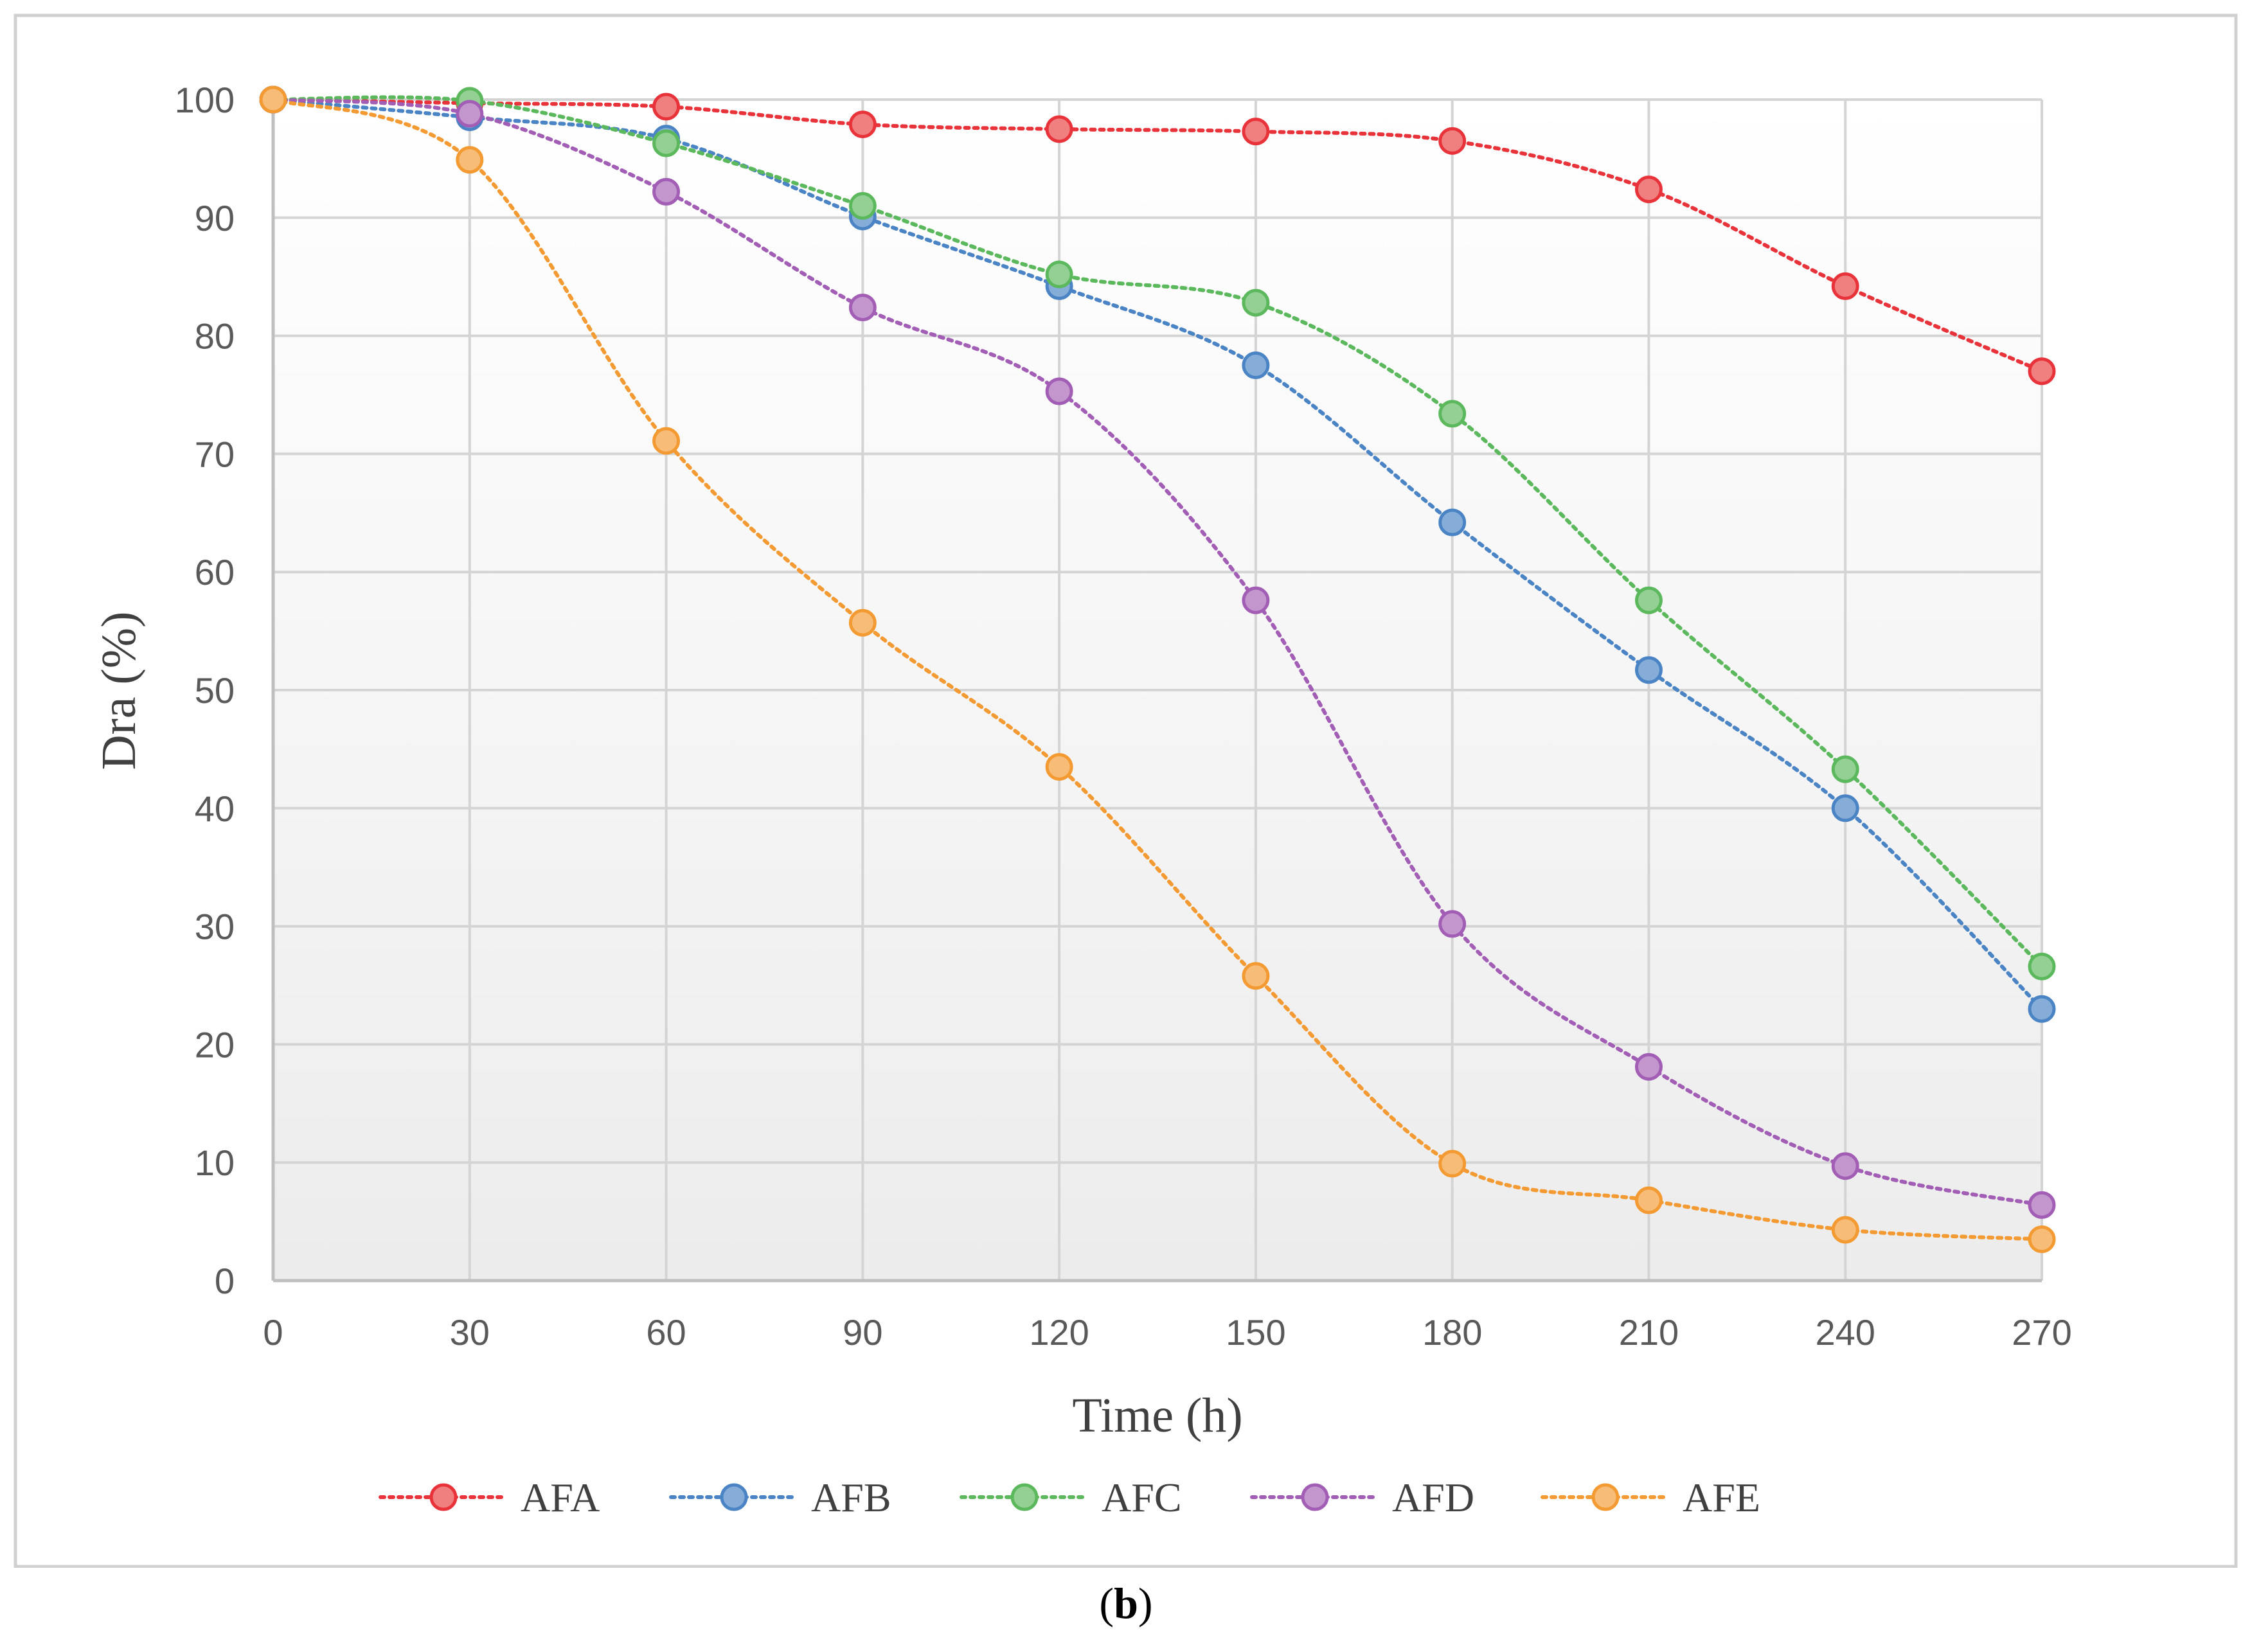 This screenshot has height=1652, width=2252. What do you see at coordinates (1157, 1416) in the screenshot?
I see `x-axis-title: Time (h)` at bounding box center [1157, 1416].